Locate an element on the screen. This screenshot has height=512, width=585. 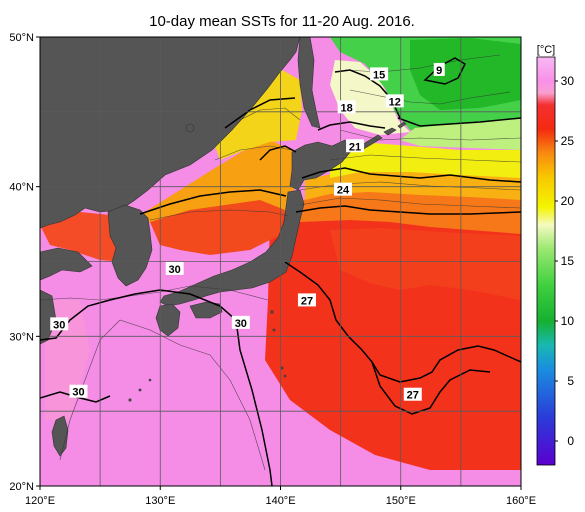
kyushu-island is located at coordinates (168, 320).